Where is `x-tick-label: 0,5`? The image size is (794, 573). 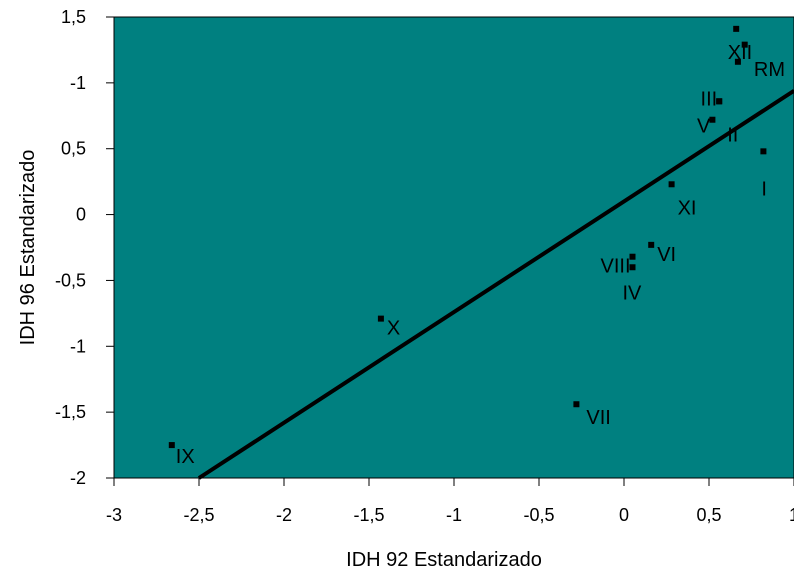
x-tick-label: 0,5 is located at coordinates (708, 515).